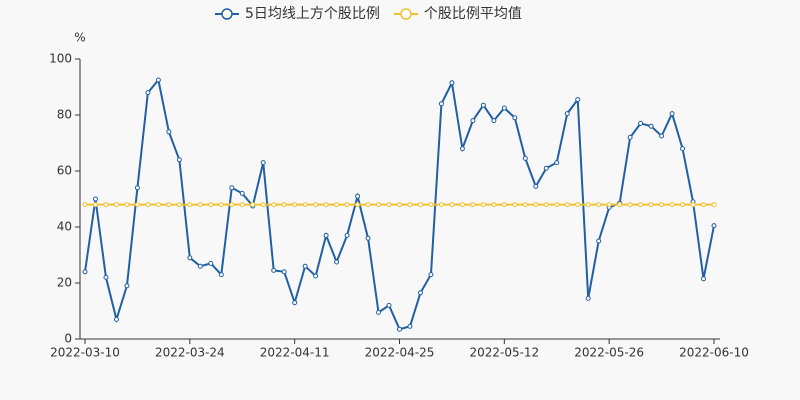 This screenshot has width=800, height=400. Describe the element at coordinates (64, 283) in the screenshot. I see `y-tick-label: 20` at that location.